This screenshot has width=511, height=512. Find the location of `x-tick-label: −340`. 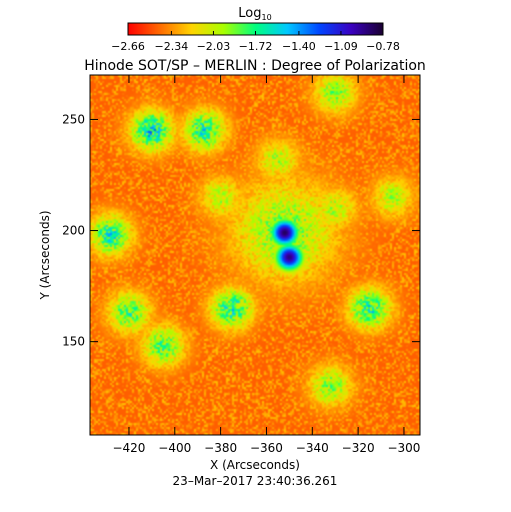

x-tick-label: −340 is located at coordinates (312, 448).